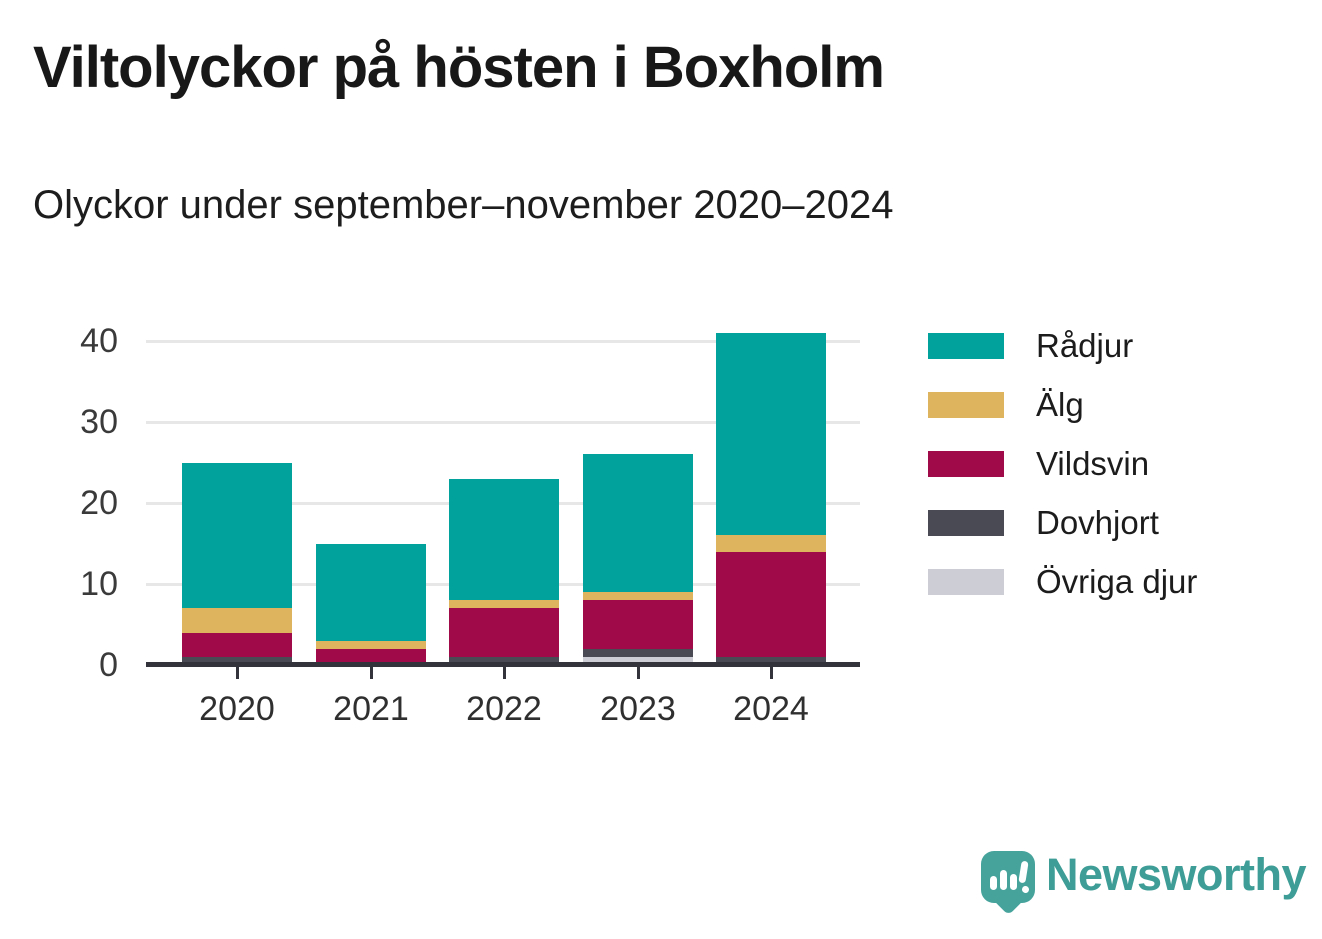 This screenshot has width=1322, height=939. What do you see at coordinates (771, 673) in the screenshot?
I see `x-axis-tick-2024` at bounding box center [771, 673].